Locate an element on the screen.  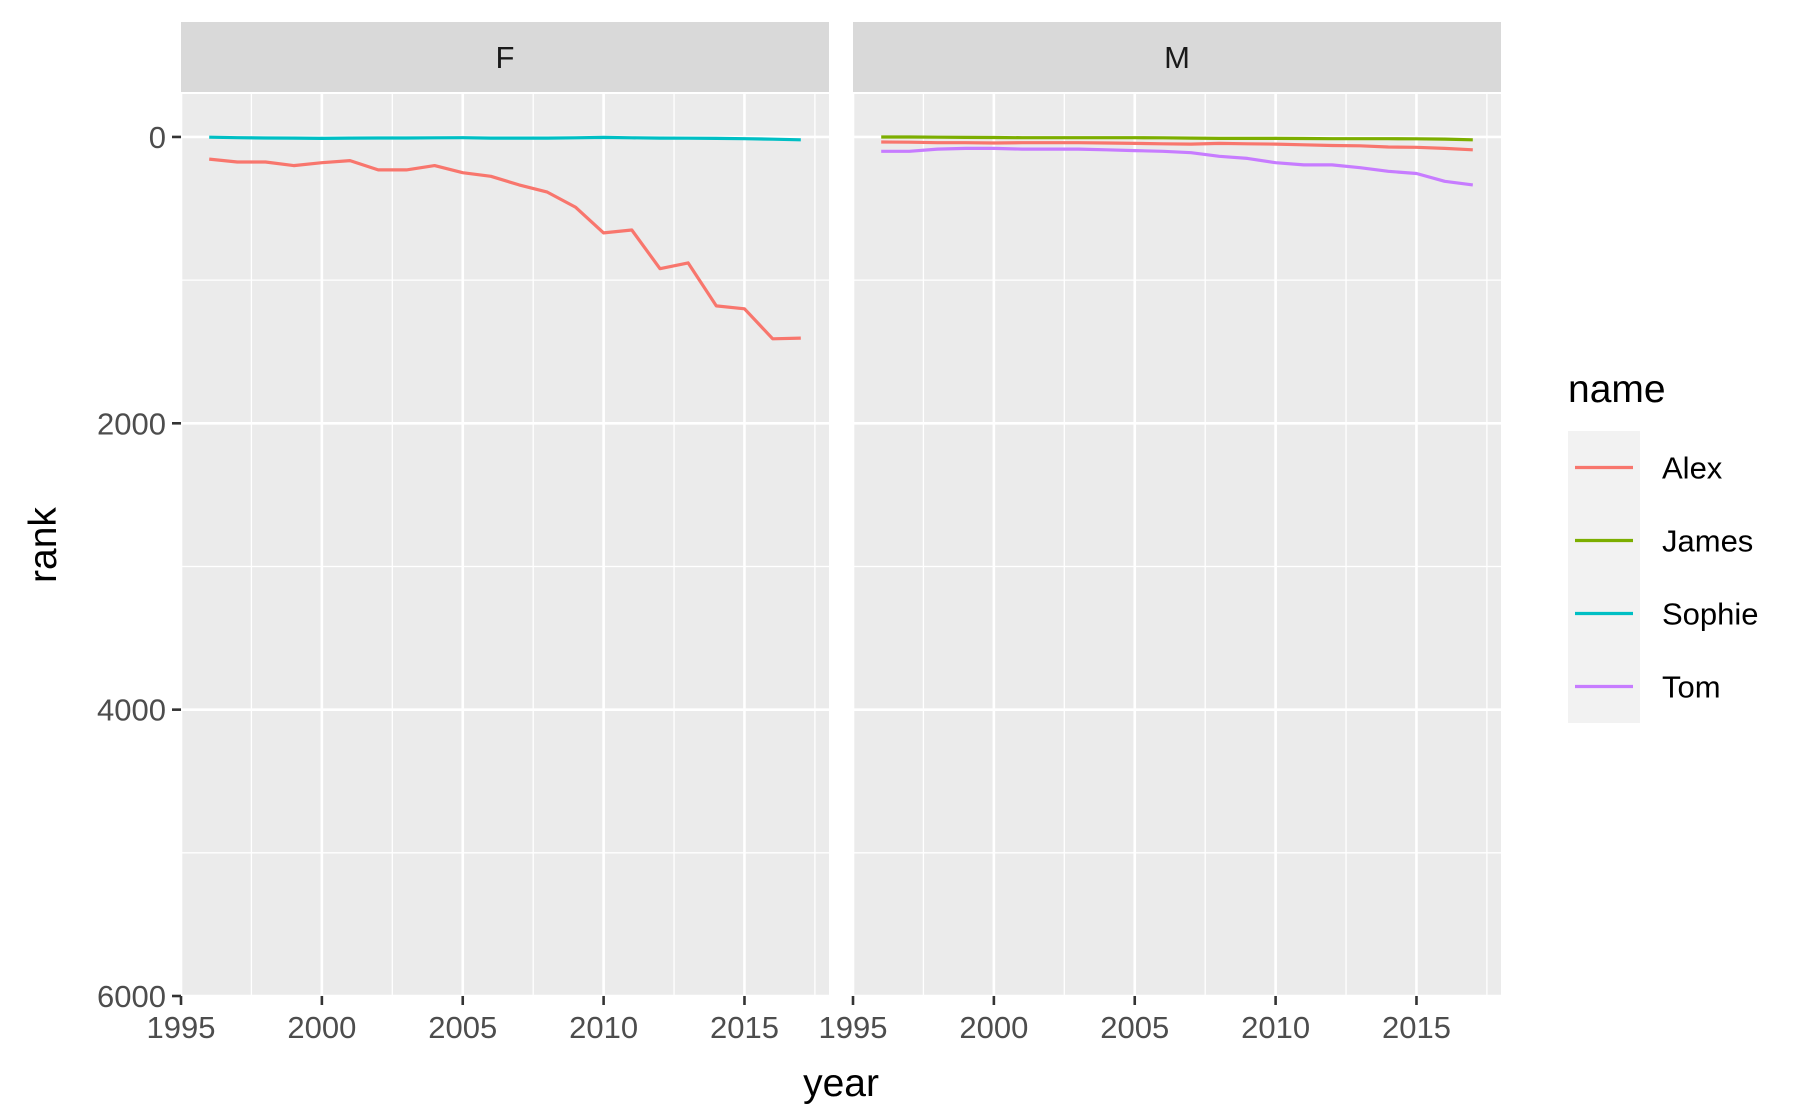
legend-label-tom: Tom is located at coordinates (1691, 687).